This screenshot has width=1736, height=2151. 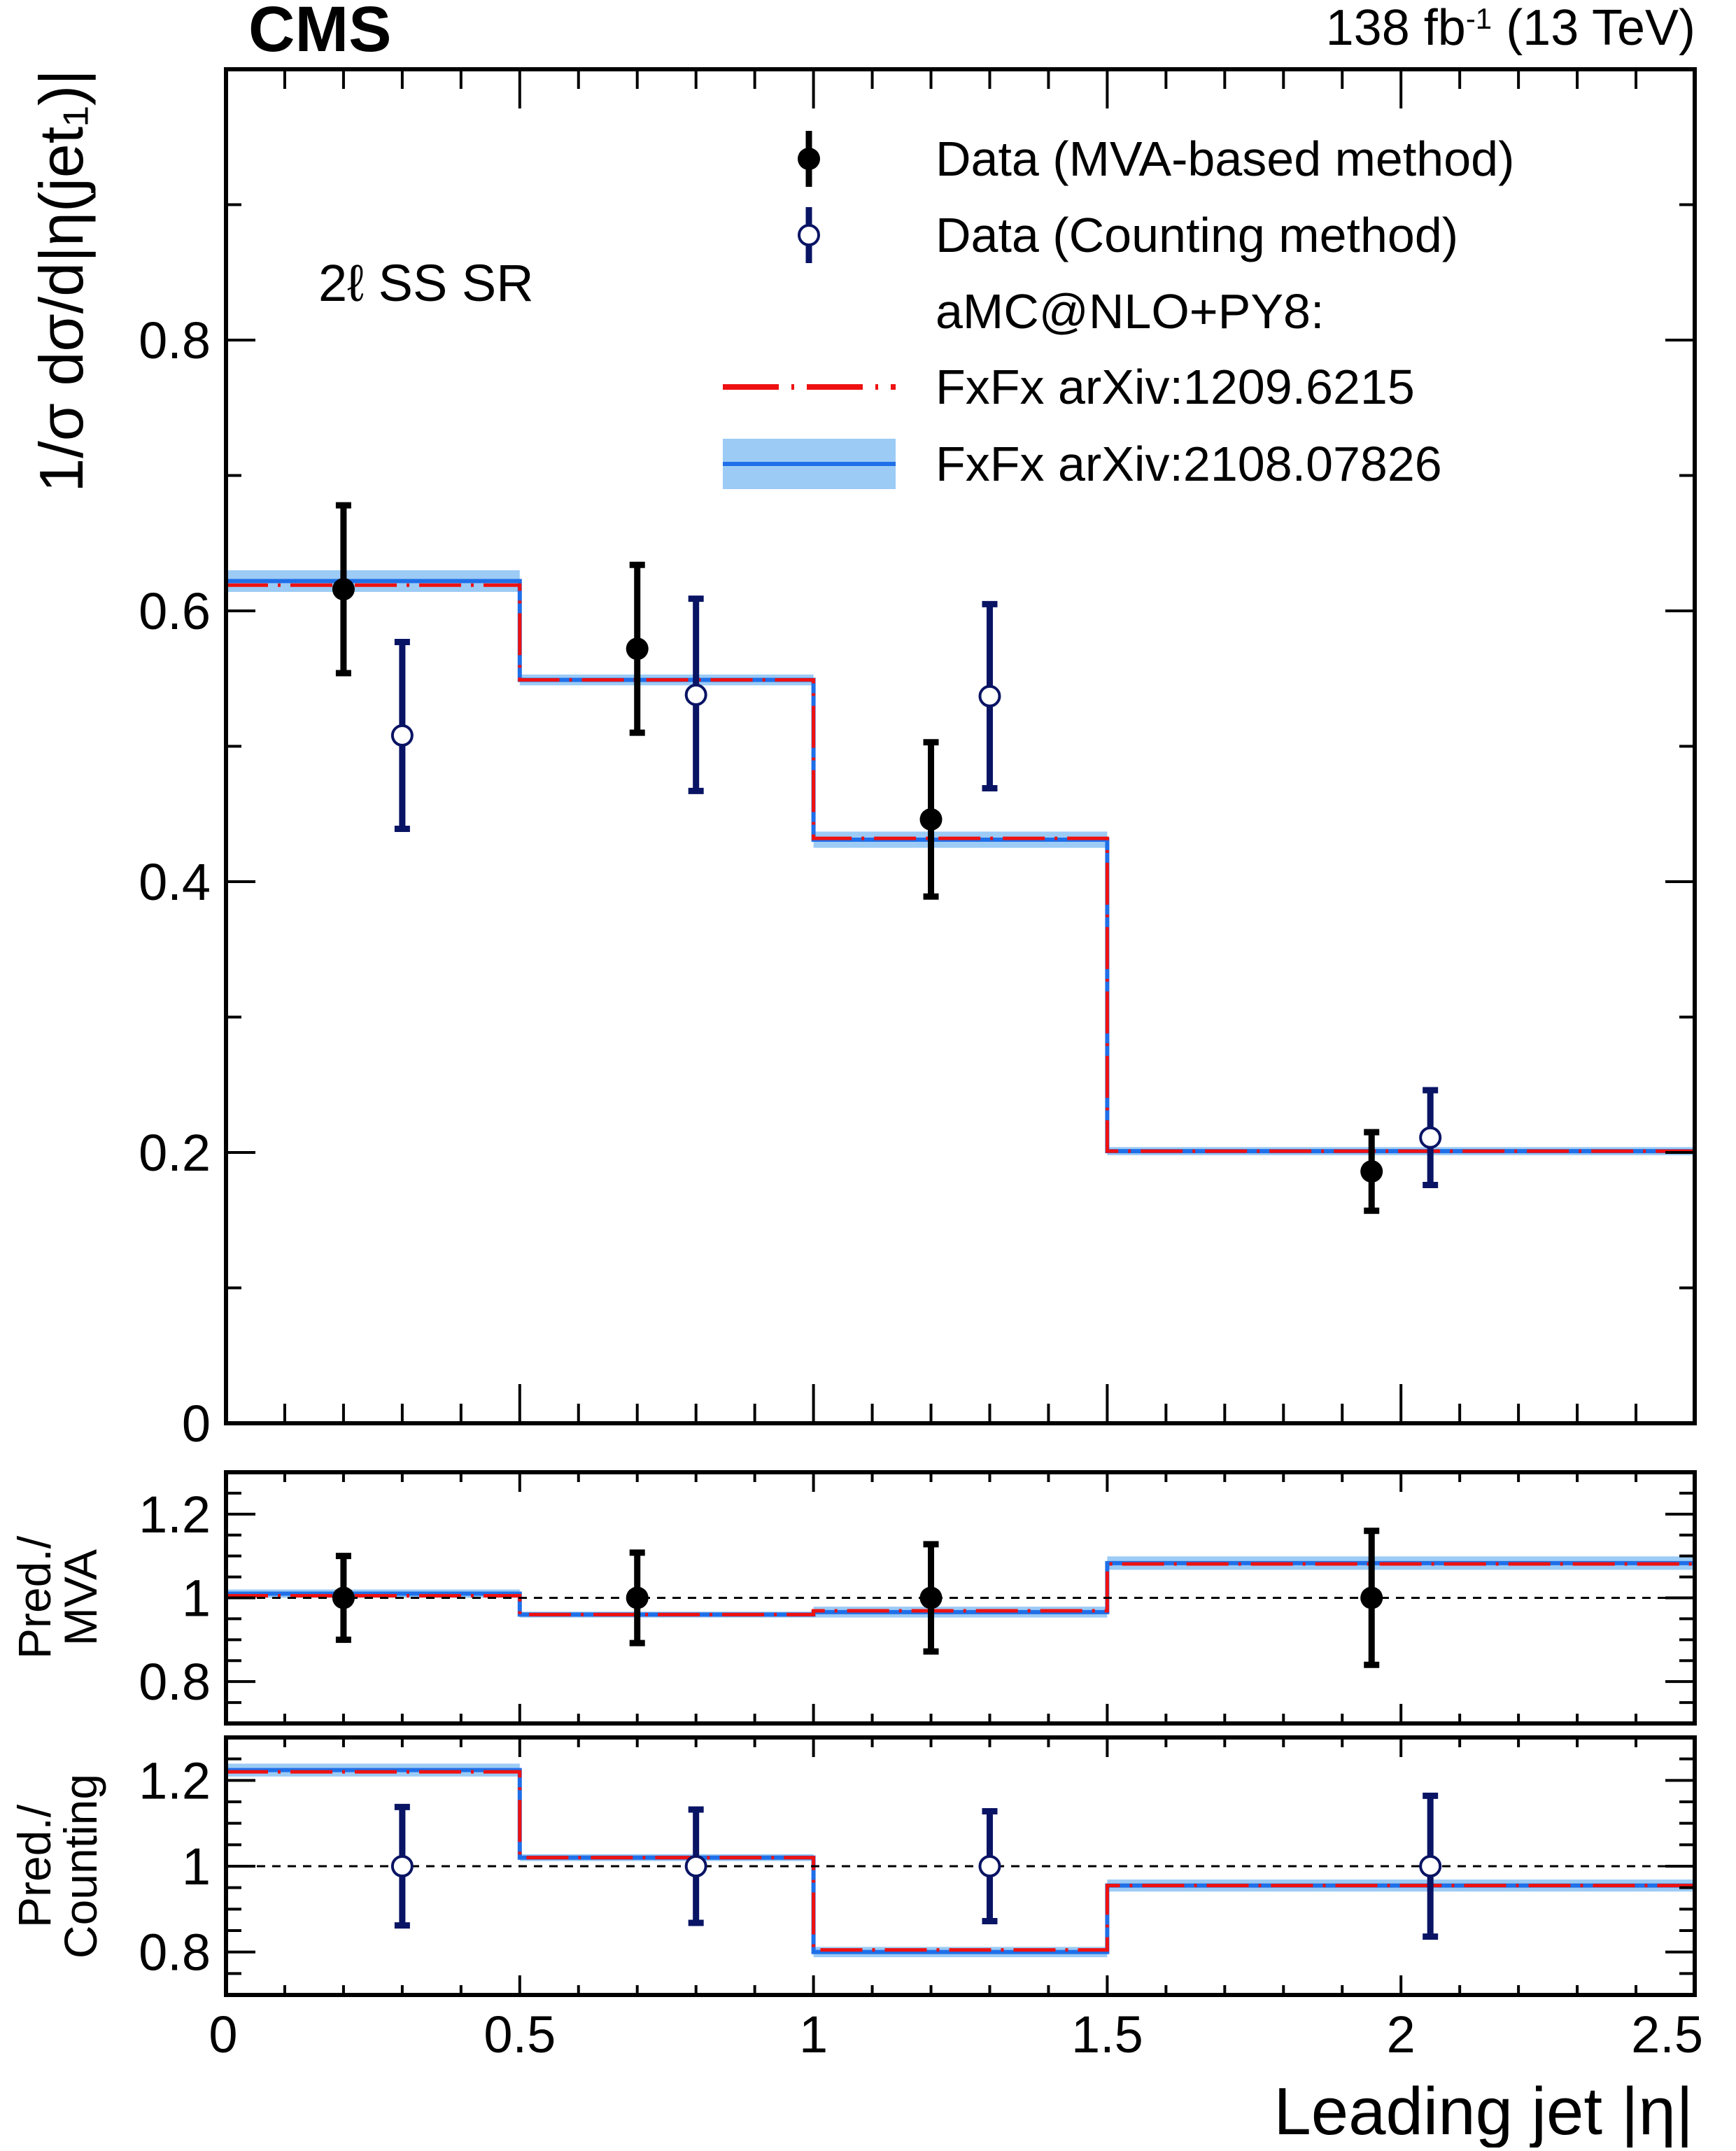 What do you see at coordinates (1197, 235) in the screenshot?
I see `legend-label-counting: Data (Counting method)` at bounding box center [1197, 235].